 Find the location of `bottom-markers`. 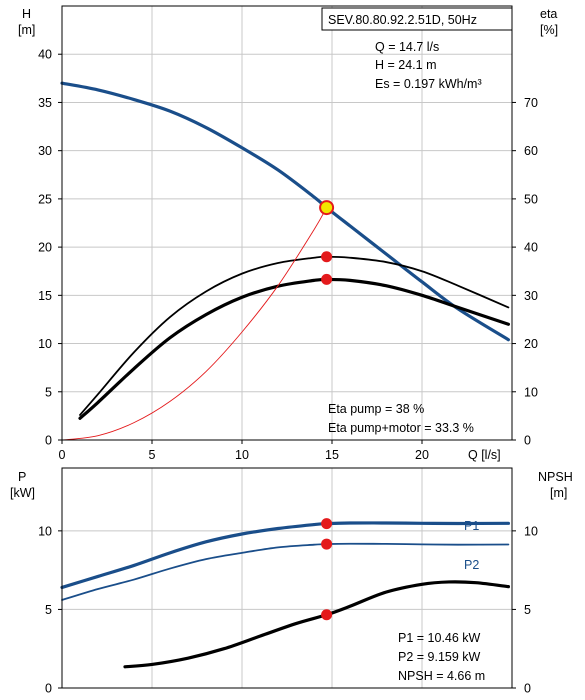

bottom-markers is located at coordinates (327, 569).